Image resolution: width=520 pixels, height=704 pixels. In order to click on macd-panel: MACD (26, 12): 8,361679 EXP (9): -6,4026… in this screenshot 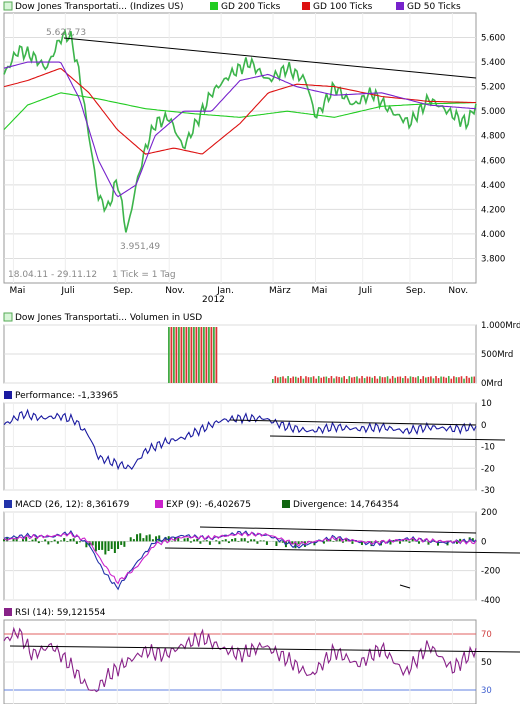, I will do `click(261, 553)`.